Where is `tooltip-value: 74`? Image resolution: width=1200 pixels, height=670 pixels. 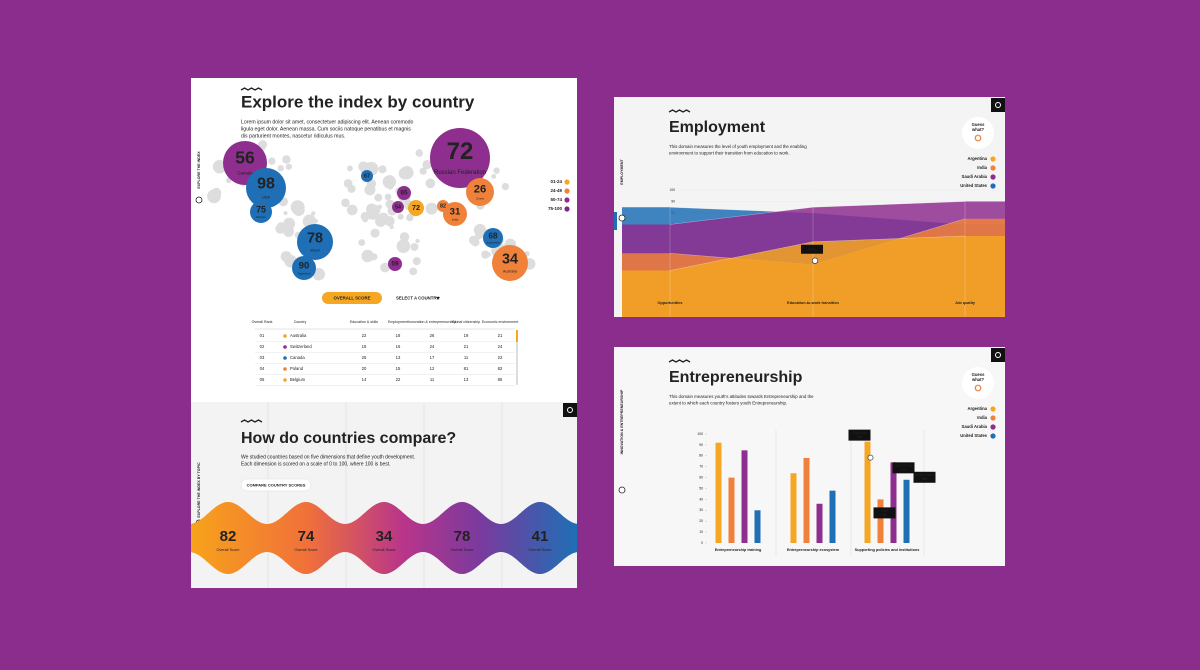
tooltip-value: 74 is located at coordinates (904, 470).